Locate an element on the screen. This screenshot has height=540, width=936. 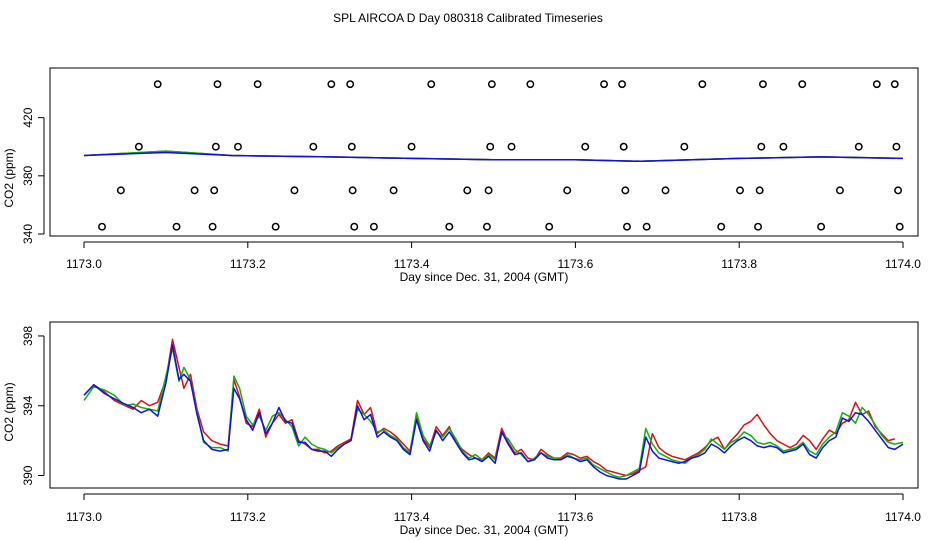
series-line-blue is located at coordinates (493, 157).